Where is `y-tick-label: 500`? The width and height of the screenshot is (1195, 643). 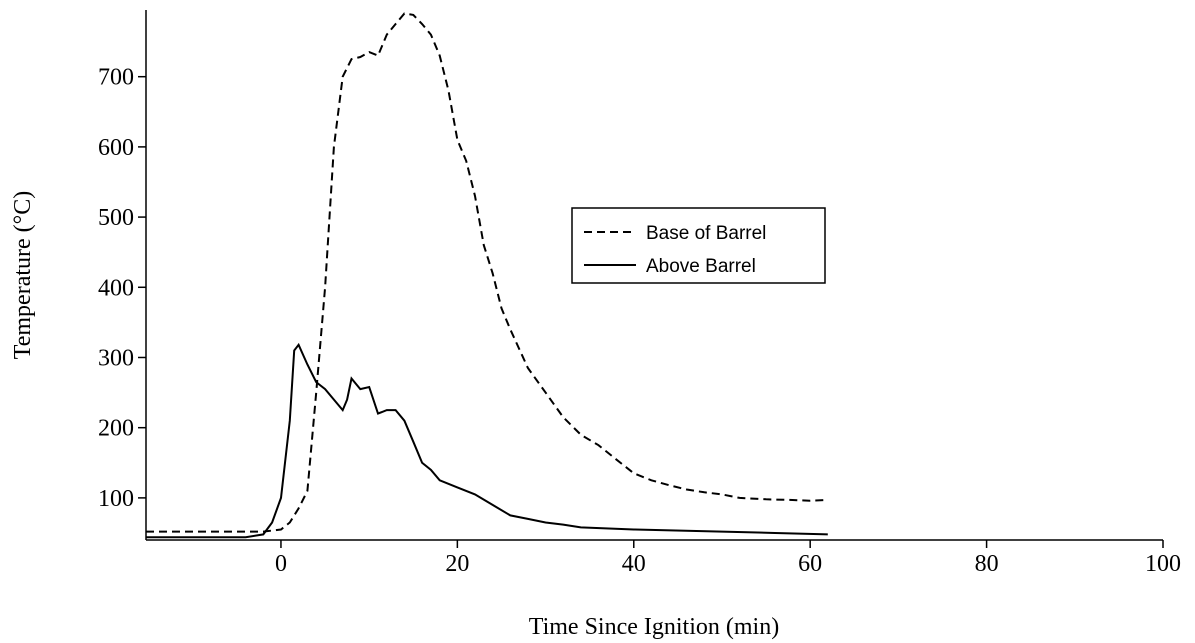
y-tick-label: 500 is located at coordinates (116, 218).